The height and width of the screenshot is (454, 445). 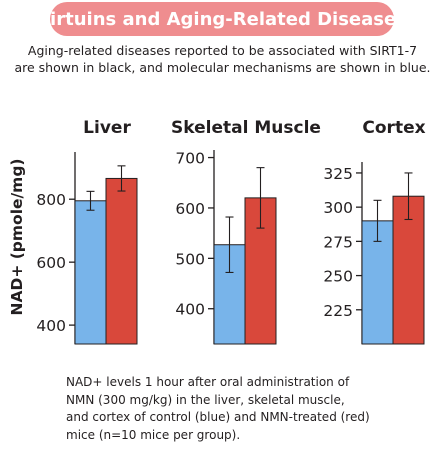 I want to click on chart-1-tick-label-400: 400, so click(x=51, y=326).